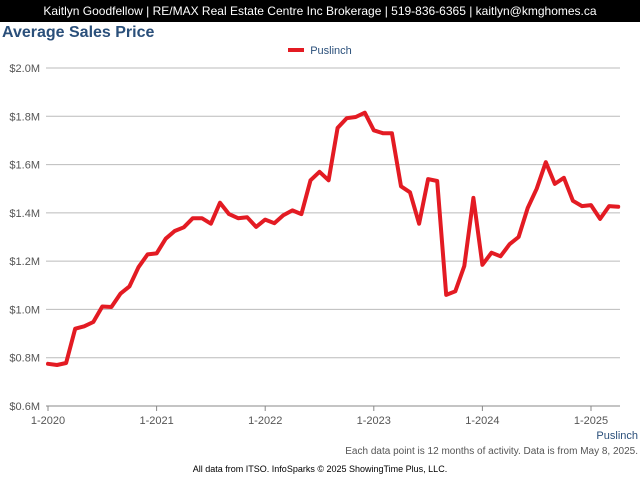 The image size is (640, 480). What do you see at coordinates (24, 238) in the screenshot?
I see `y-axis-ticks: $0.6M $0.8M $1.0M $1.2M $1.4M $1.6M $1.8M $2.0M` at bounding box center [24, 238].